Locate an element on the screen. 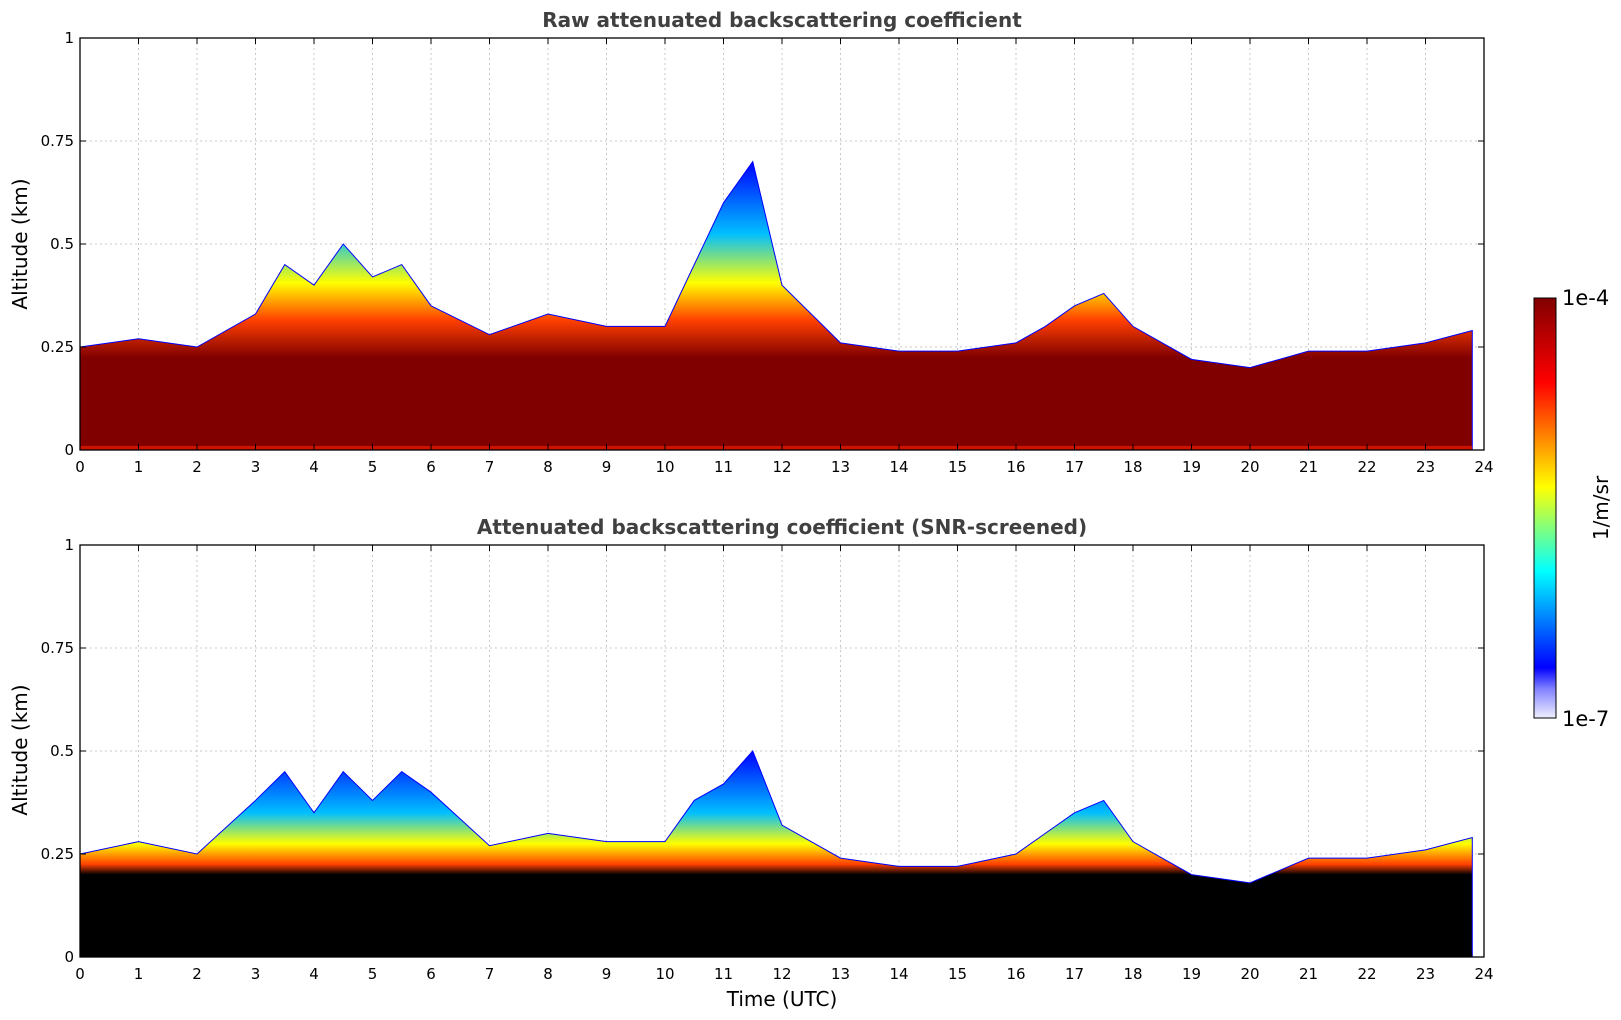  colorbar-max-label: 1e-4 is located at coordinates (1585, 298).